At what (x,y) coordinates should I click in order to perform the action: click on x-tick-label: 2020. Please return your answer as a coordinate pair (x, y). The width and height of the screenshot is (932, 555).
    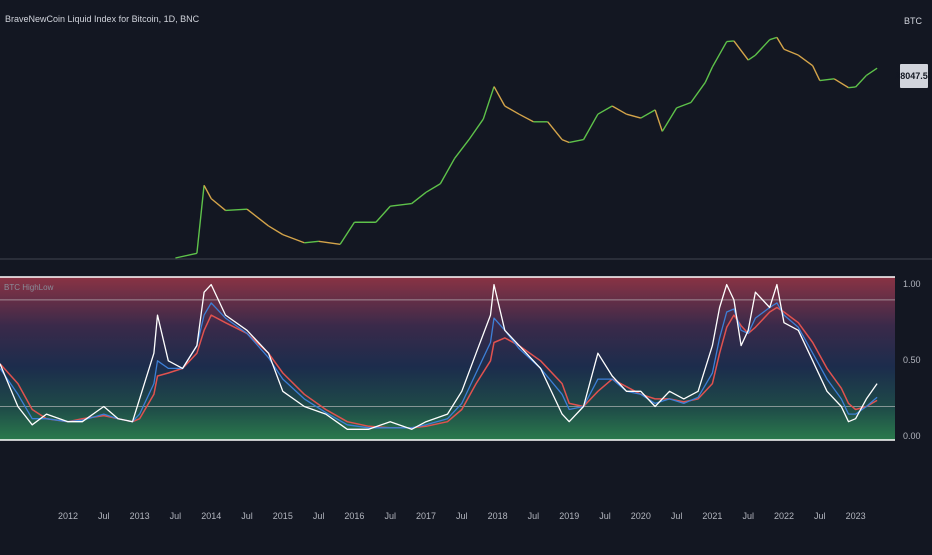
    Looking at the image, I should click on (640, 516).